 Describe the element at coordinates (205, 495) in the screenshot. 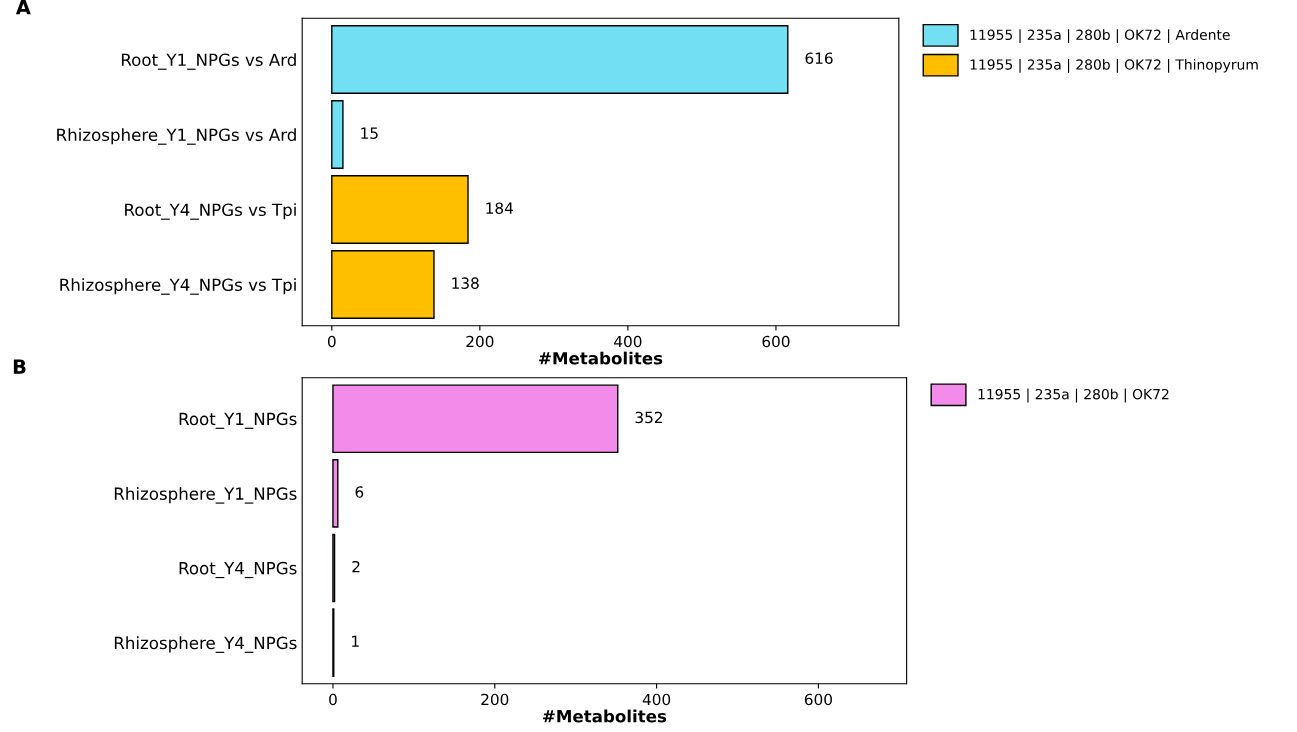

I see `y-tick-label: Rhizosphere_Y1_NPGs` at that location.